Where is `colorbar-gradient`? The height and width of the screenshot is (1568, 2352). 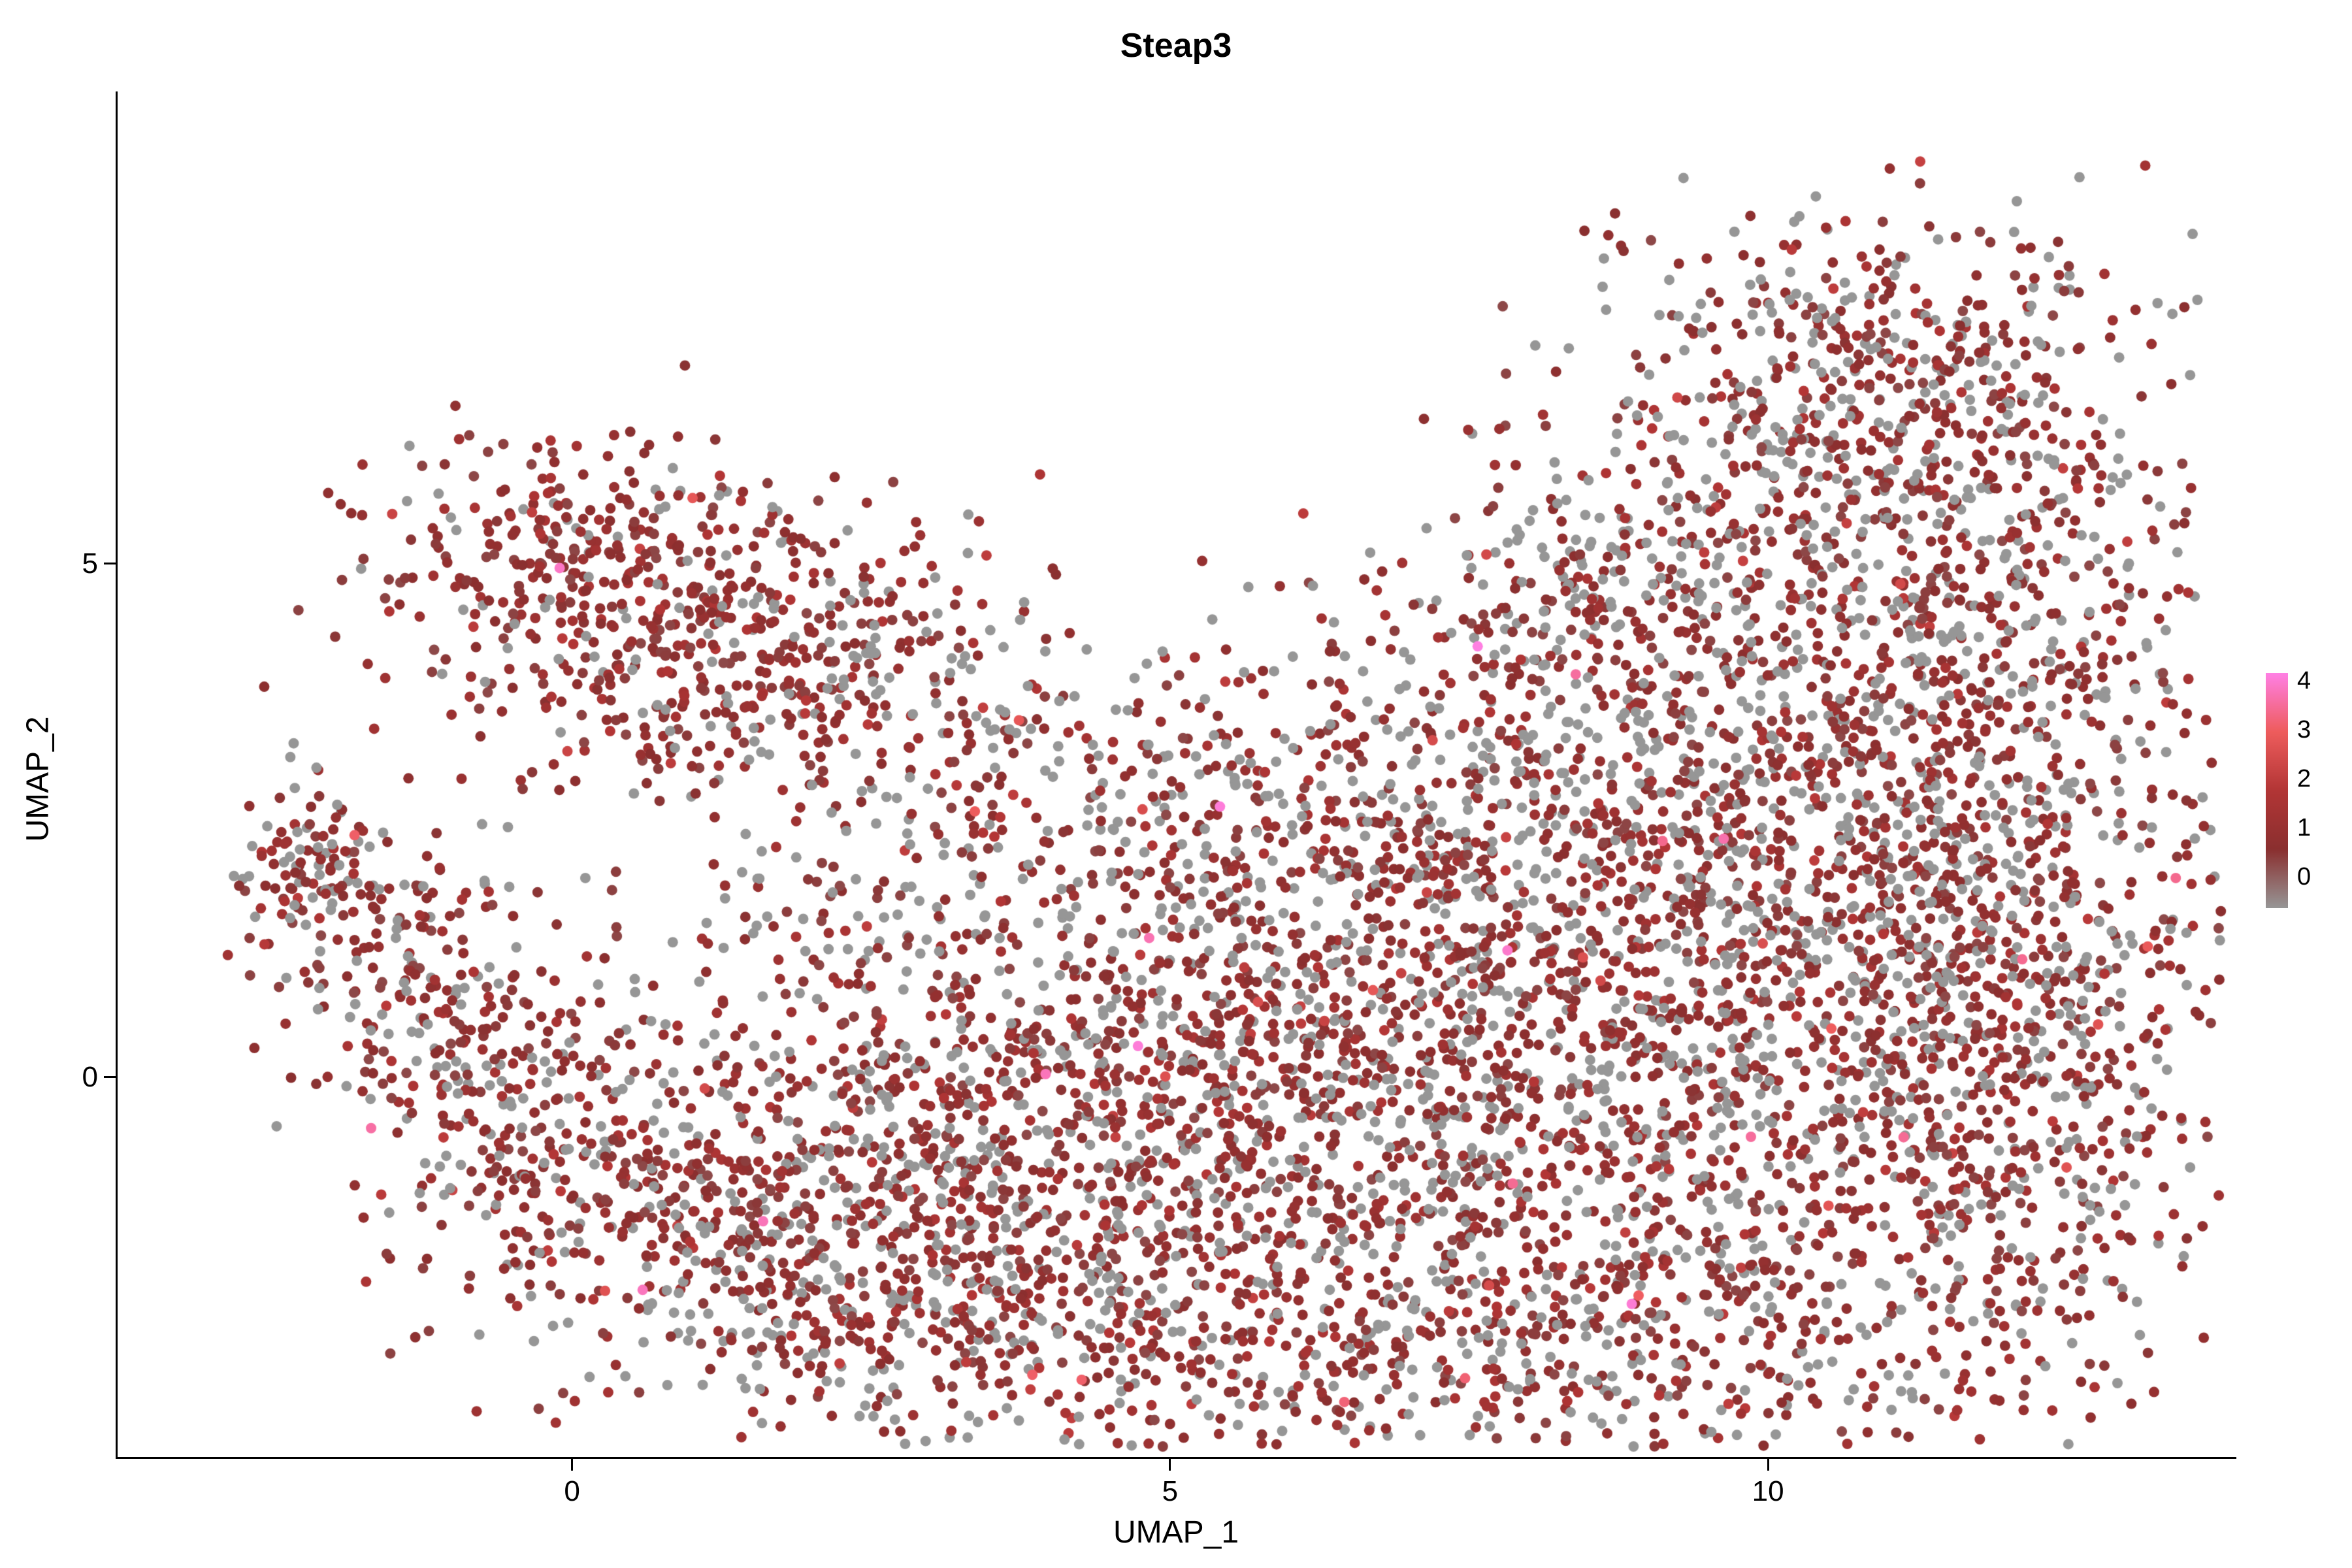
colorbar-gradient is located at coordinates (2277, 790).